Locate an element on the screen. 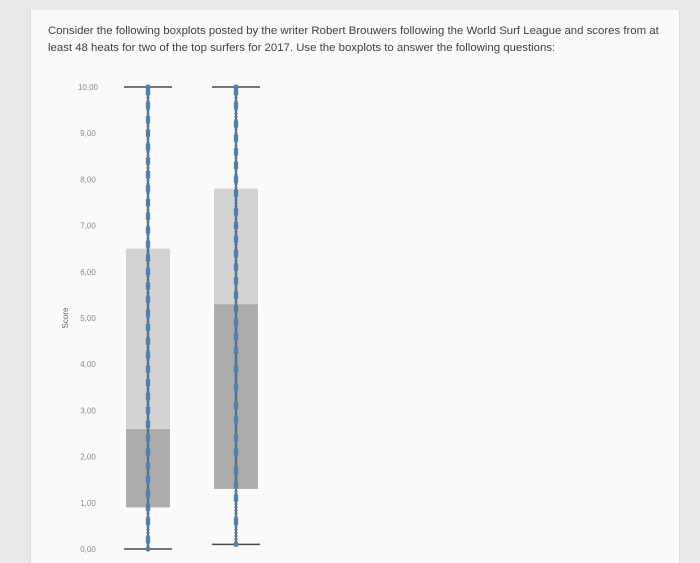 This screenshot has width=700, height=563. y-tick-label: 9,00 is located at coordinates (88, 133).